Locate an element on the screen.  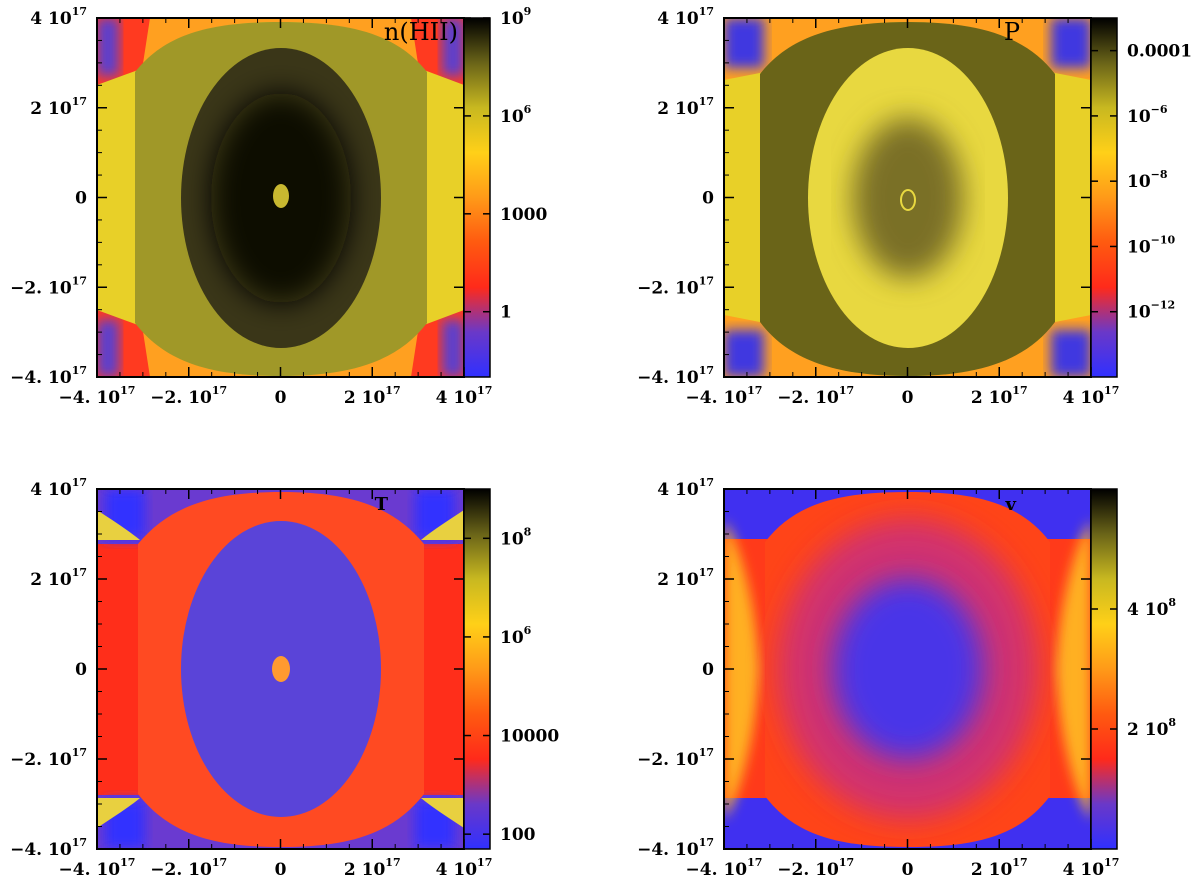
velocity-gradient-core is located at coordinates (908, 669).